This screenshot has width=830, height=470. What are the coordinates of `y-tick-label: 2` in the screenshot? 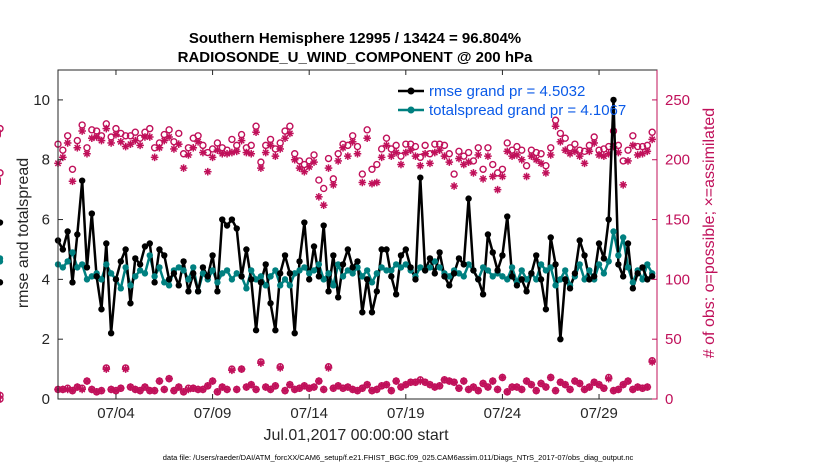 It's located at (46, 339).